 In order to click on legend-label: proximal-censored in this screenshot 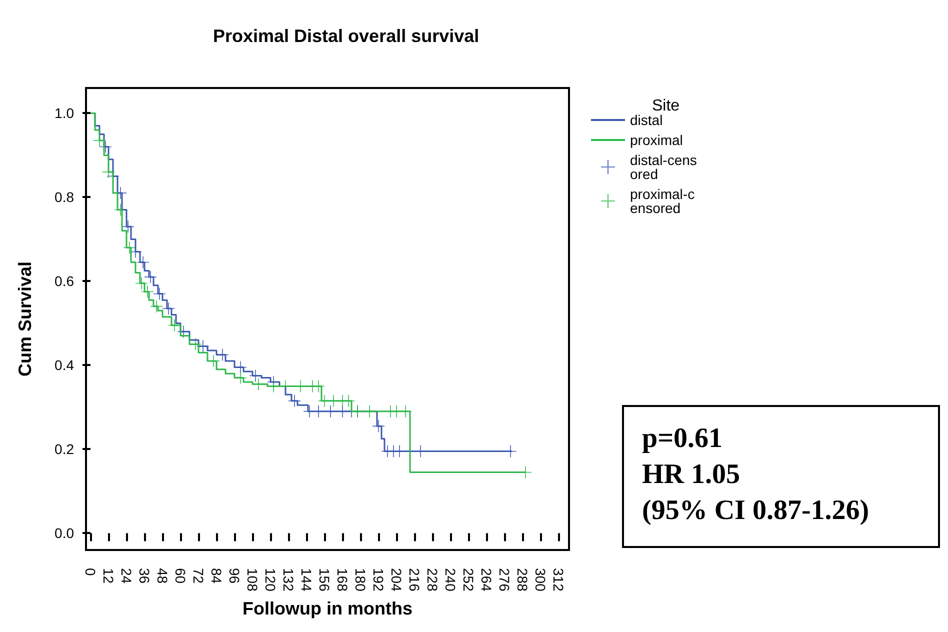, I will do `click(662, 201)`.